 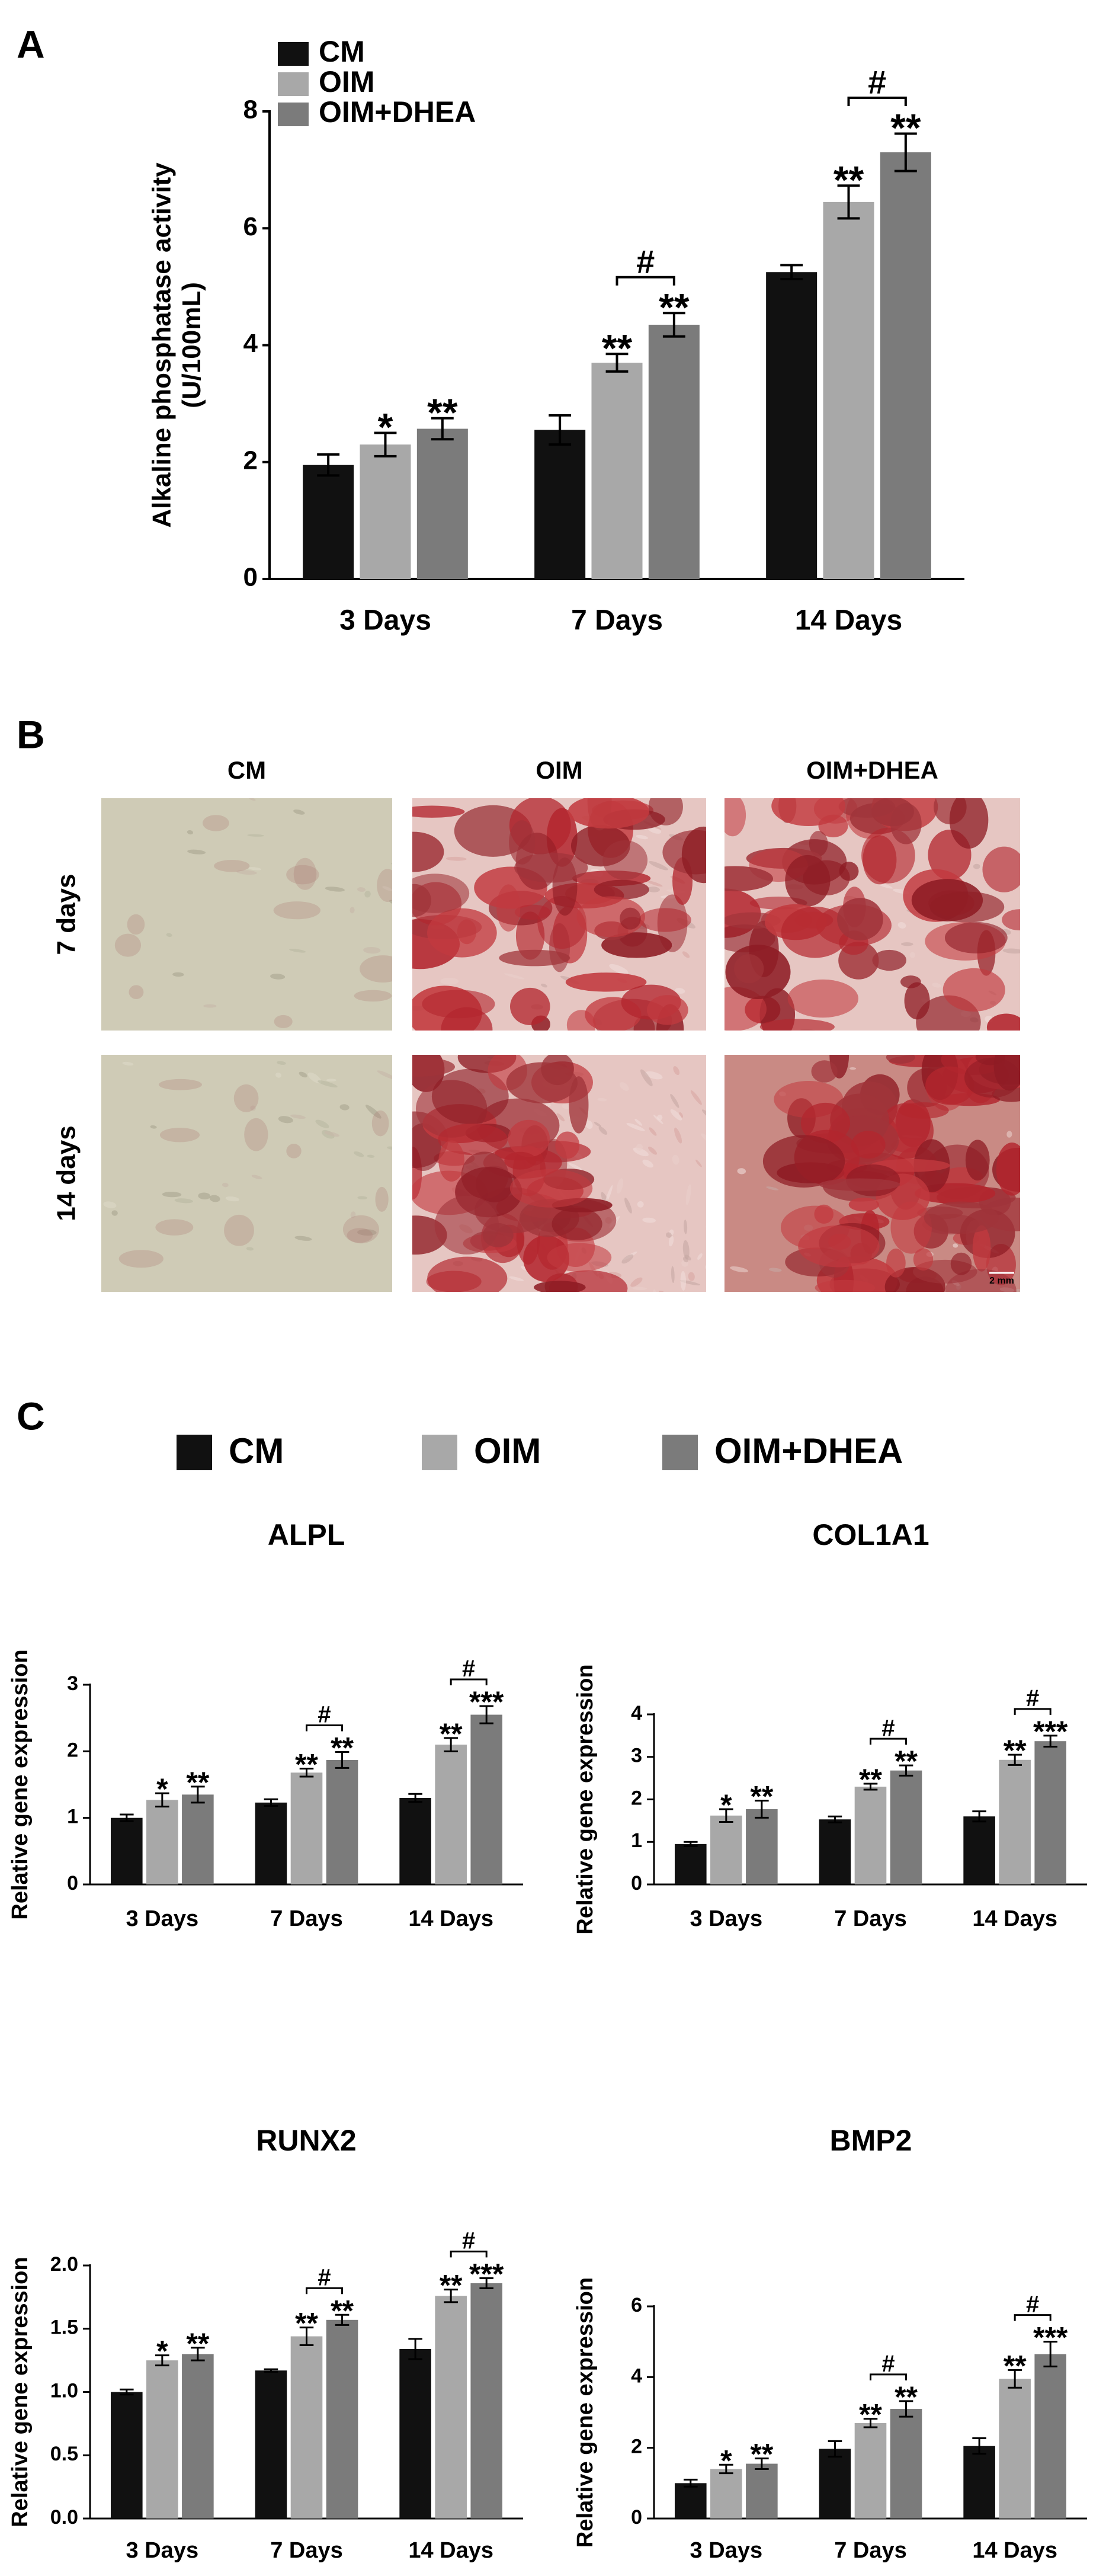 I want to click on legend-label: OIM+DHEA, so click(x=809, y=1451).